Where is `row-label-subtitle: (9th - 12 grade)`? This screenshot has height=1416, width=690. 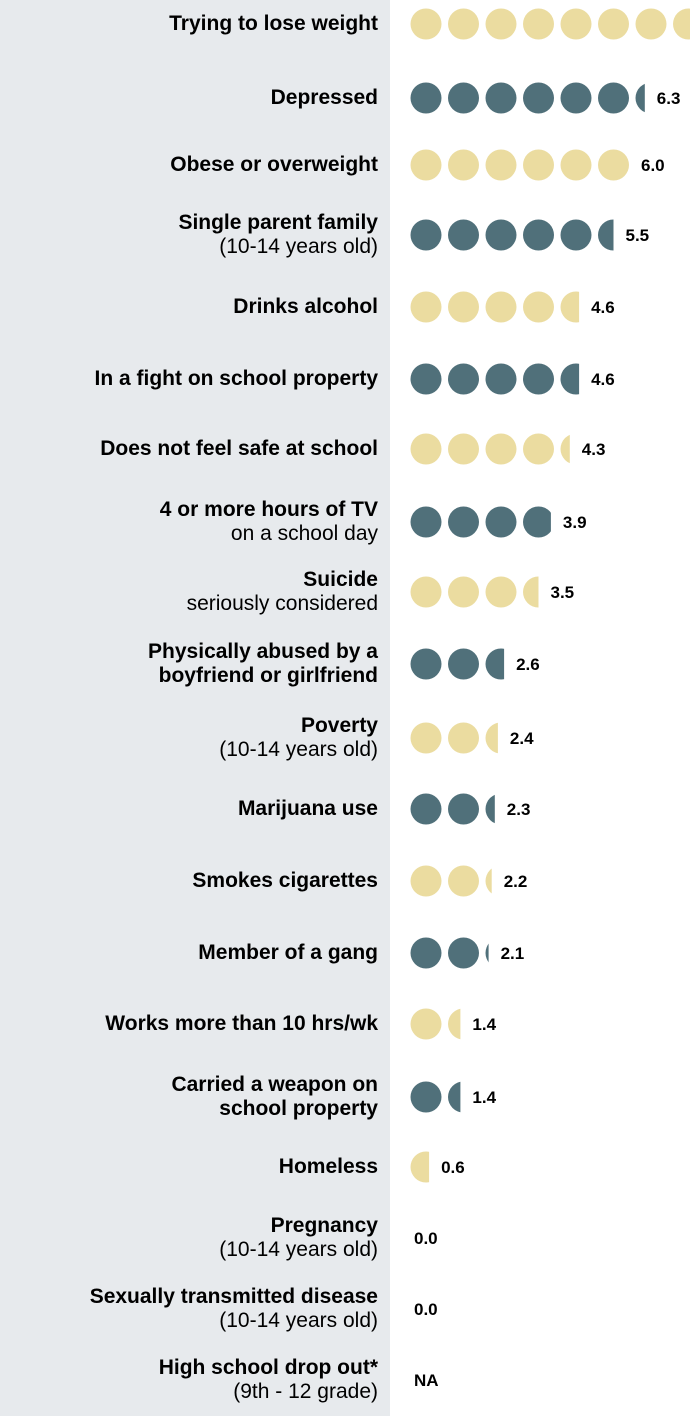 row-label-subtitle: (9th - 12 grade) is located at coordinates (305, 1391).